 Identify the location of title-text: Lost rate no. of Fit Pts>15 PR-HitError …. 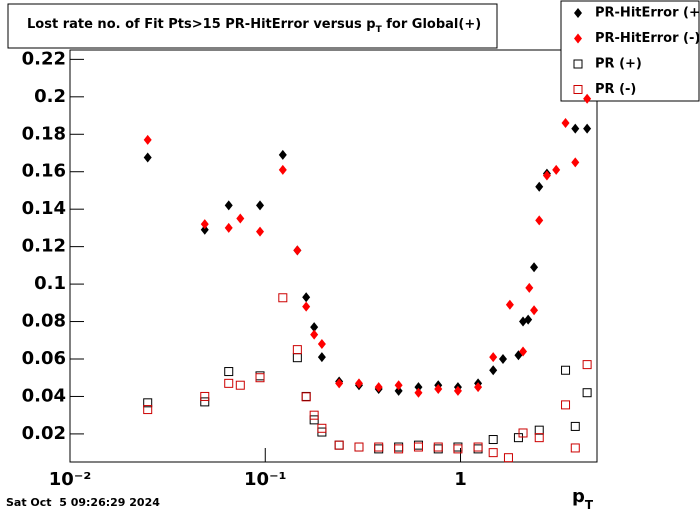
(201, 24).